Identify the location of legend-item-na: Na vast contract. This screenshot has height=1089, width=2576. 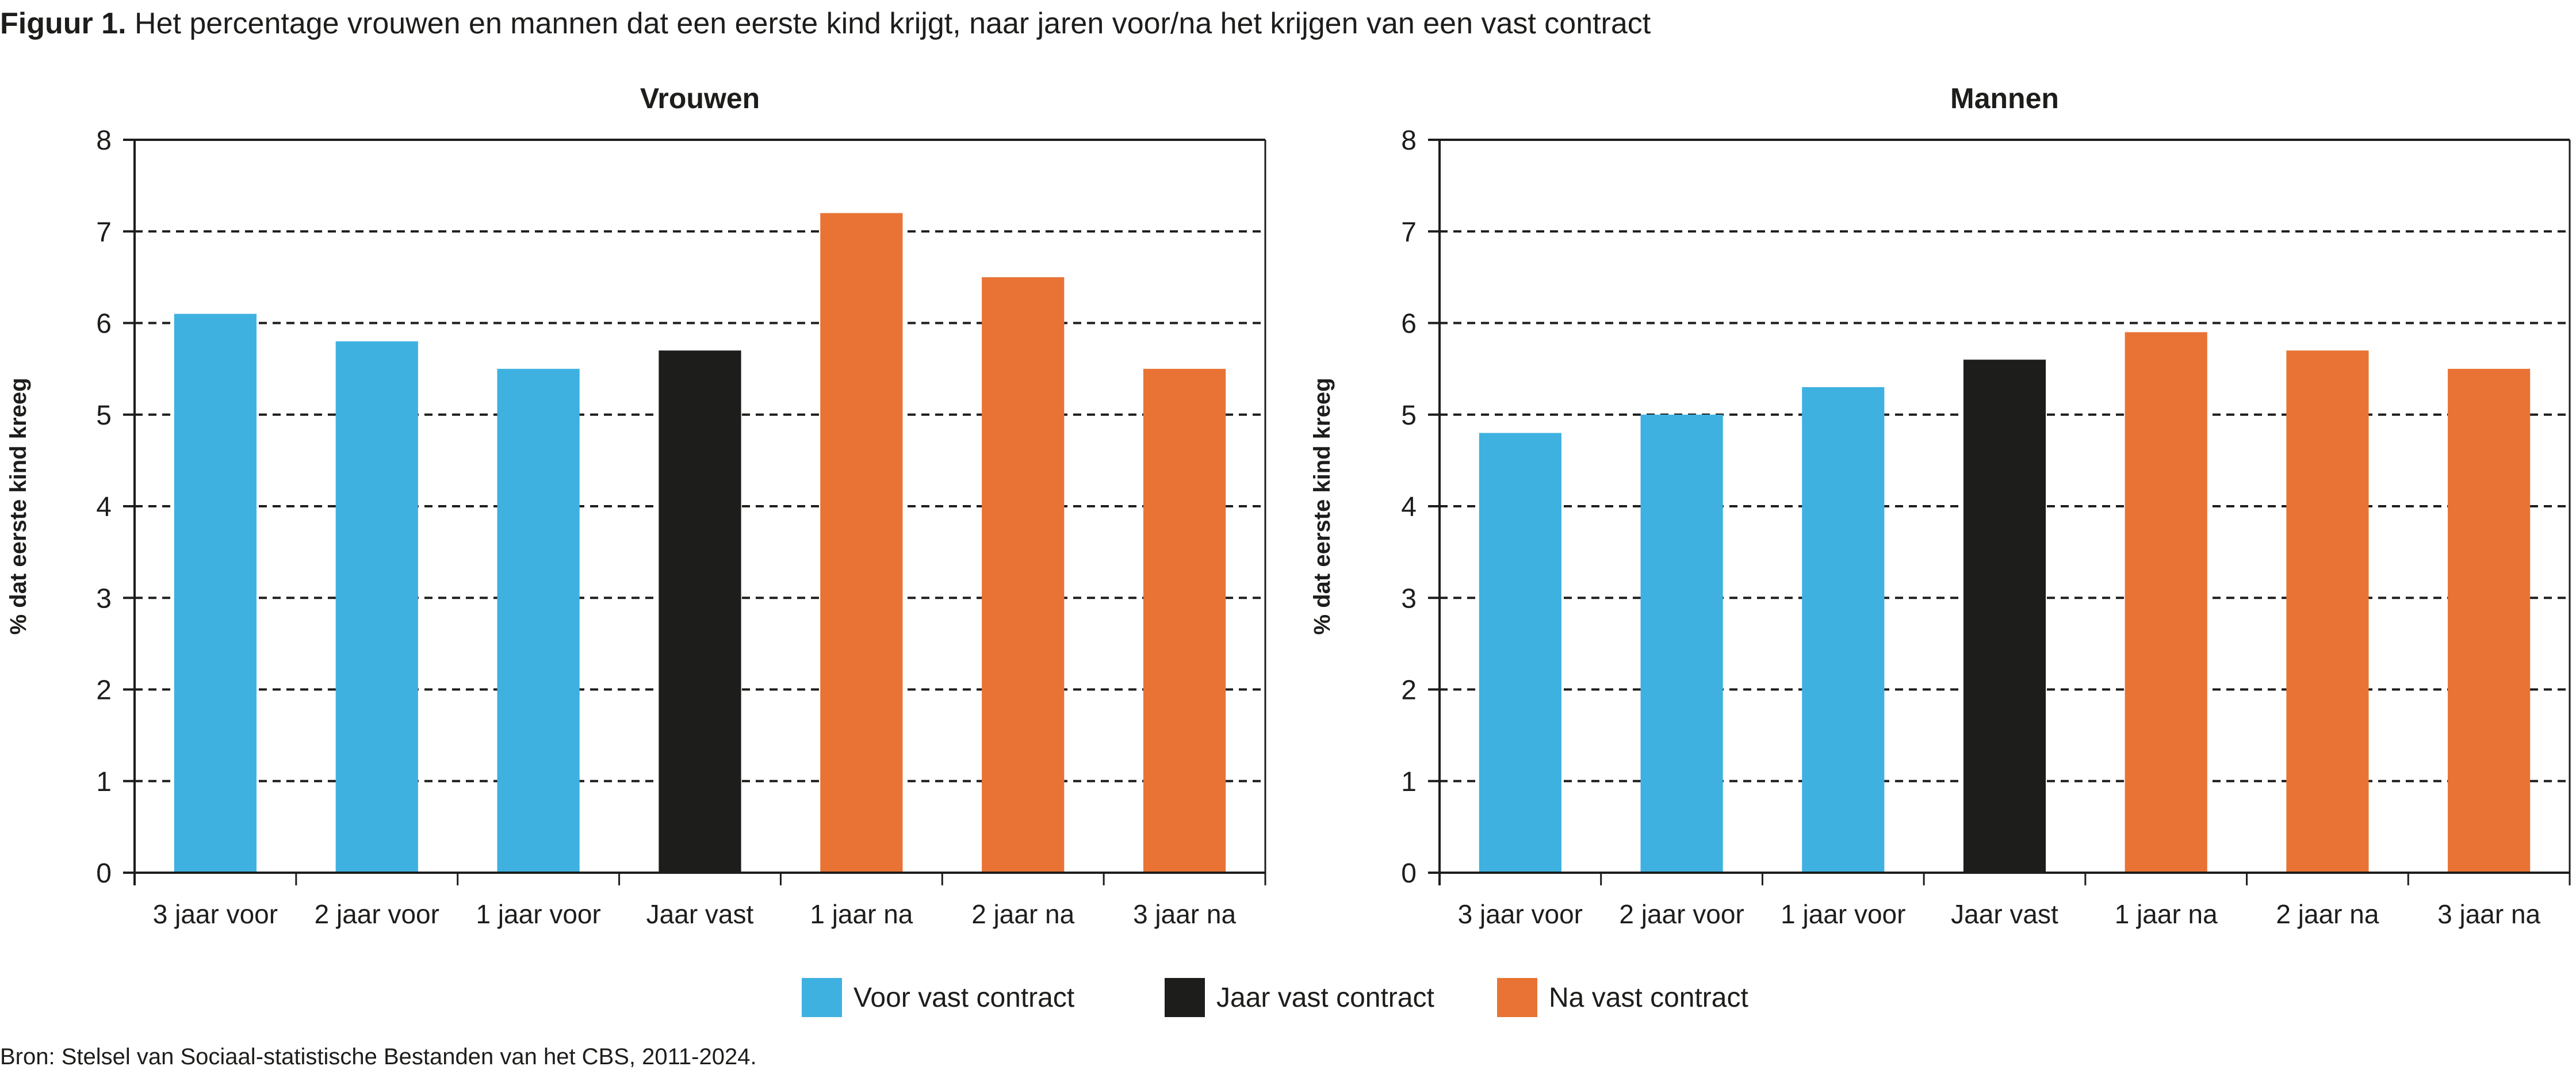
(1622, 997).